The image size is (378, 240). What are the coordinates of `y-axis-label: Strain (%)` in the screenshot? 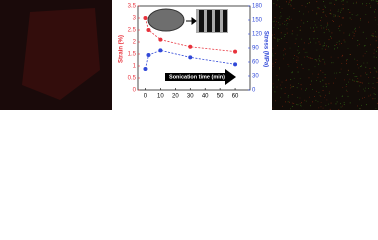 It's located at (122, 49).